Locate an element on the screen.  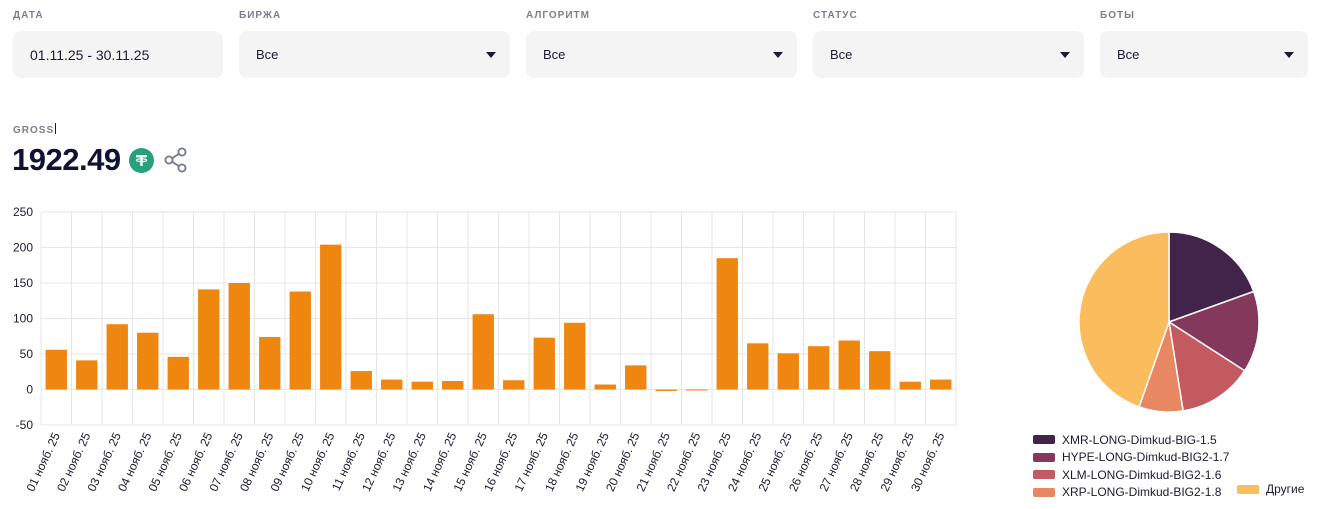
legend-item: Другие is located at coordinates (1270, 489).